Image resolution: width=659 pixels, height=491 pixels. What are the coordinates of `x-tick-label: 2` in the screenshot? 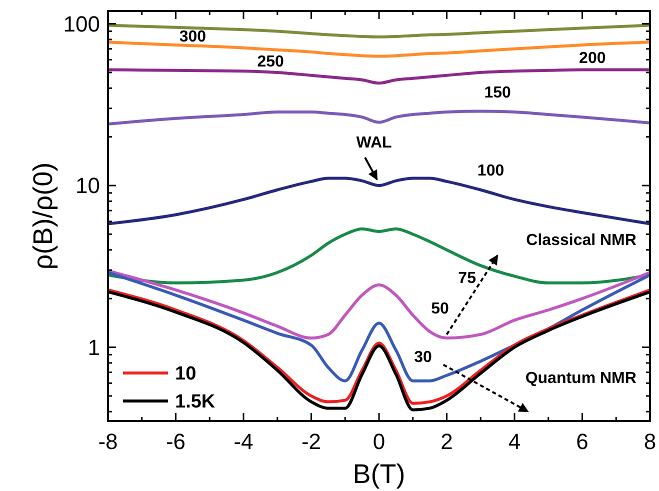 It's located at (446, 441).